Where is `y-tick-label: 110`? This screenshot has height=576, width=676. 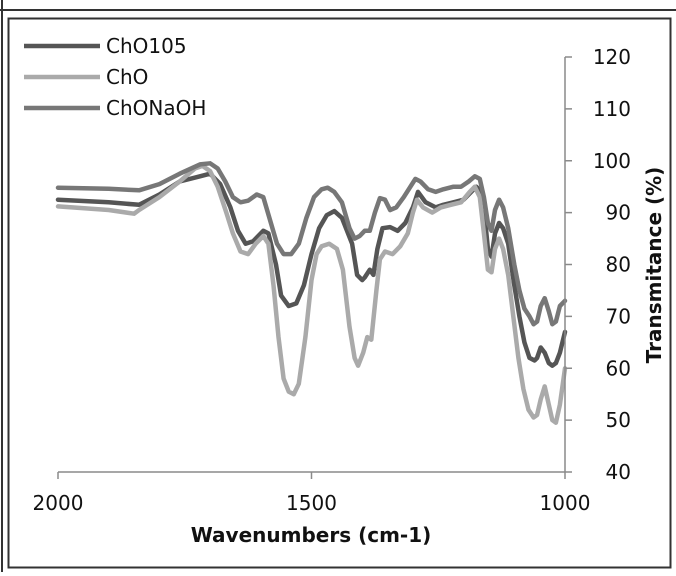
y-tick-label: 110 is located at coordinates (612, 109).